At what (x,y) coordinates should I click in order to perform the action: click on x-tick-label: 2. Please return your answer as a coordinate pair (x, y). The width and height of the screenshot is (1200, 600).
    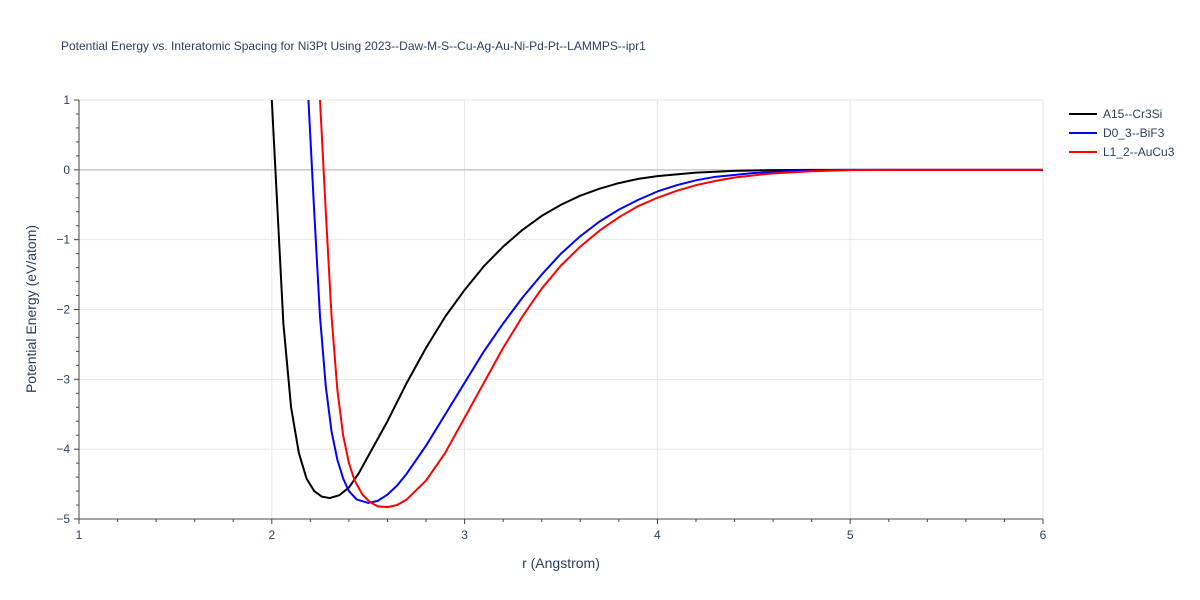
    Looking at the image, I should click on (271, 535).